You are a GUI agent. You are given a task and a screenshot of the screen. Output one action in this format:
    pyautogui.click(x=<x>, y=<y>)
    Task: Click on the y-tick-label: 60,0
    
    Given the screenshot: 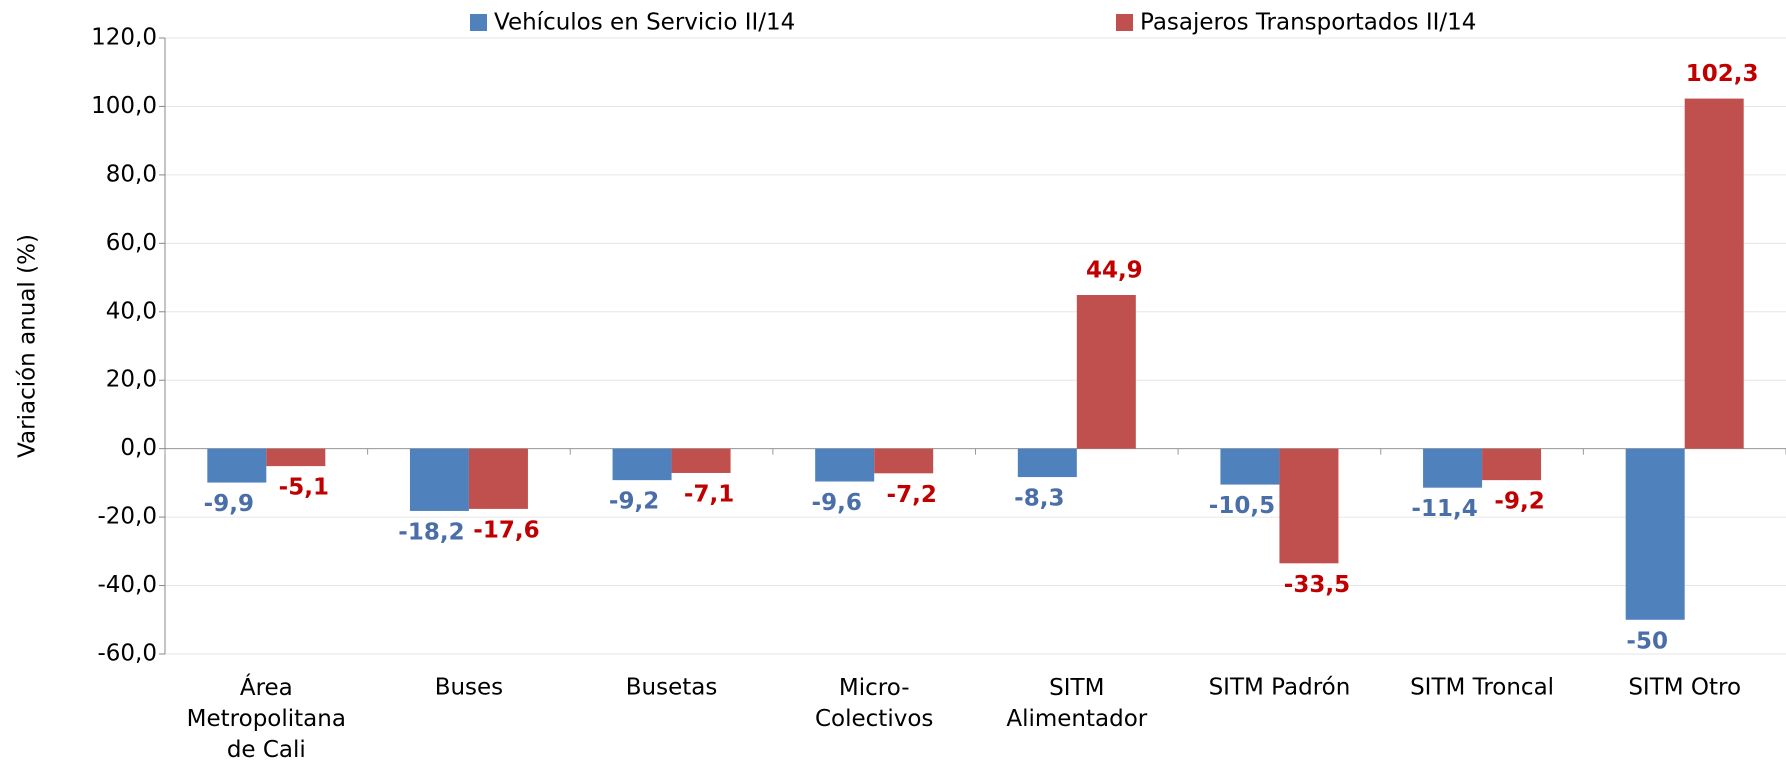 What is the action you would take?
    pyautogui.click(x=131, y=243)
    